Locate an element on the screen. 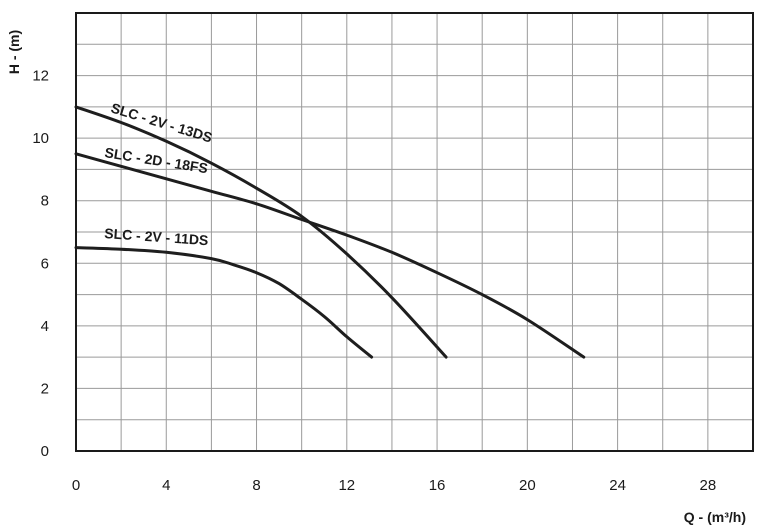 The height and width of the screenshot is (531, 771). x-tick-label: 12 is located at coordinates (346, 485).